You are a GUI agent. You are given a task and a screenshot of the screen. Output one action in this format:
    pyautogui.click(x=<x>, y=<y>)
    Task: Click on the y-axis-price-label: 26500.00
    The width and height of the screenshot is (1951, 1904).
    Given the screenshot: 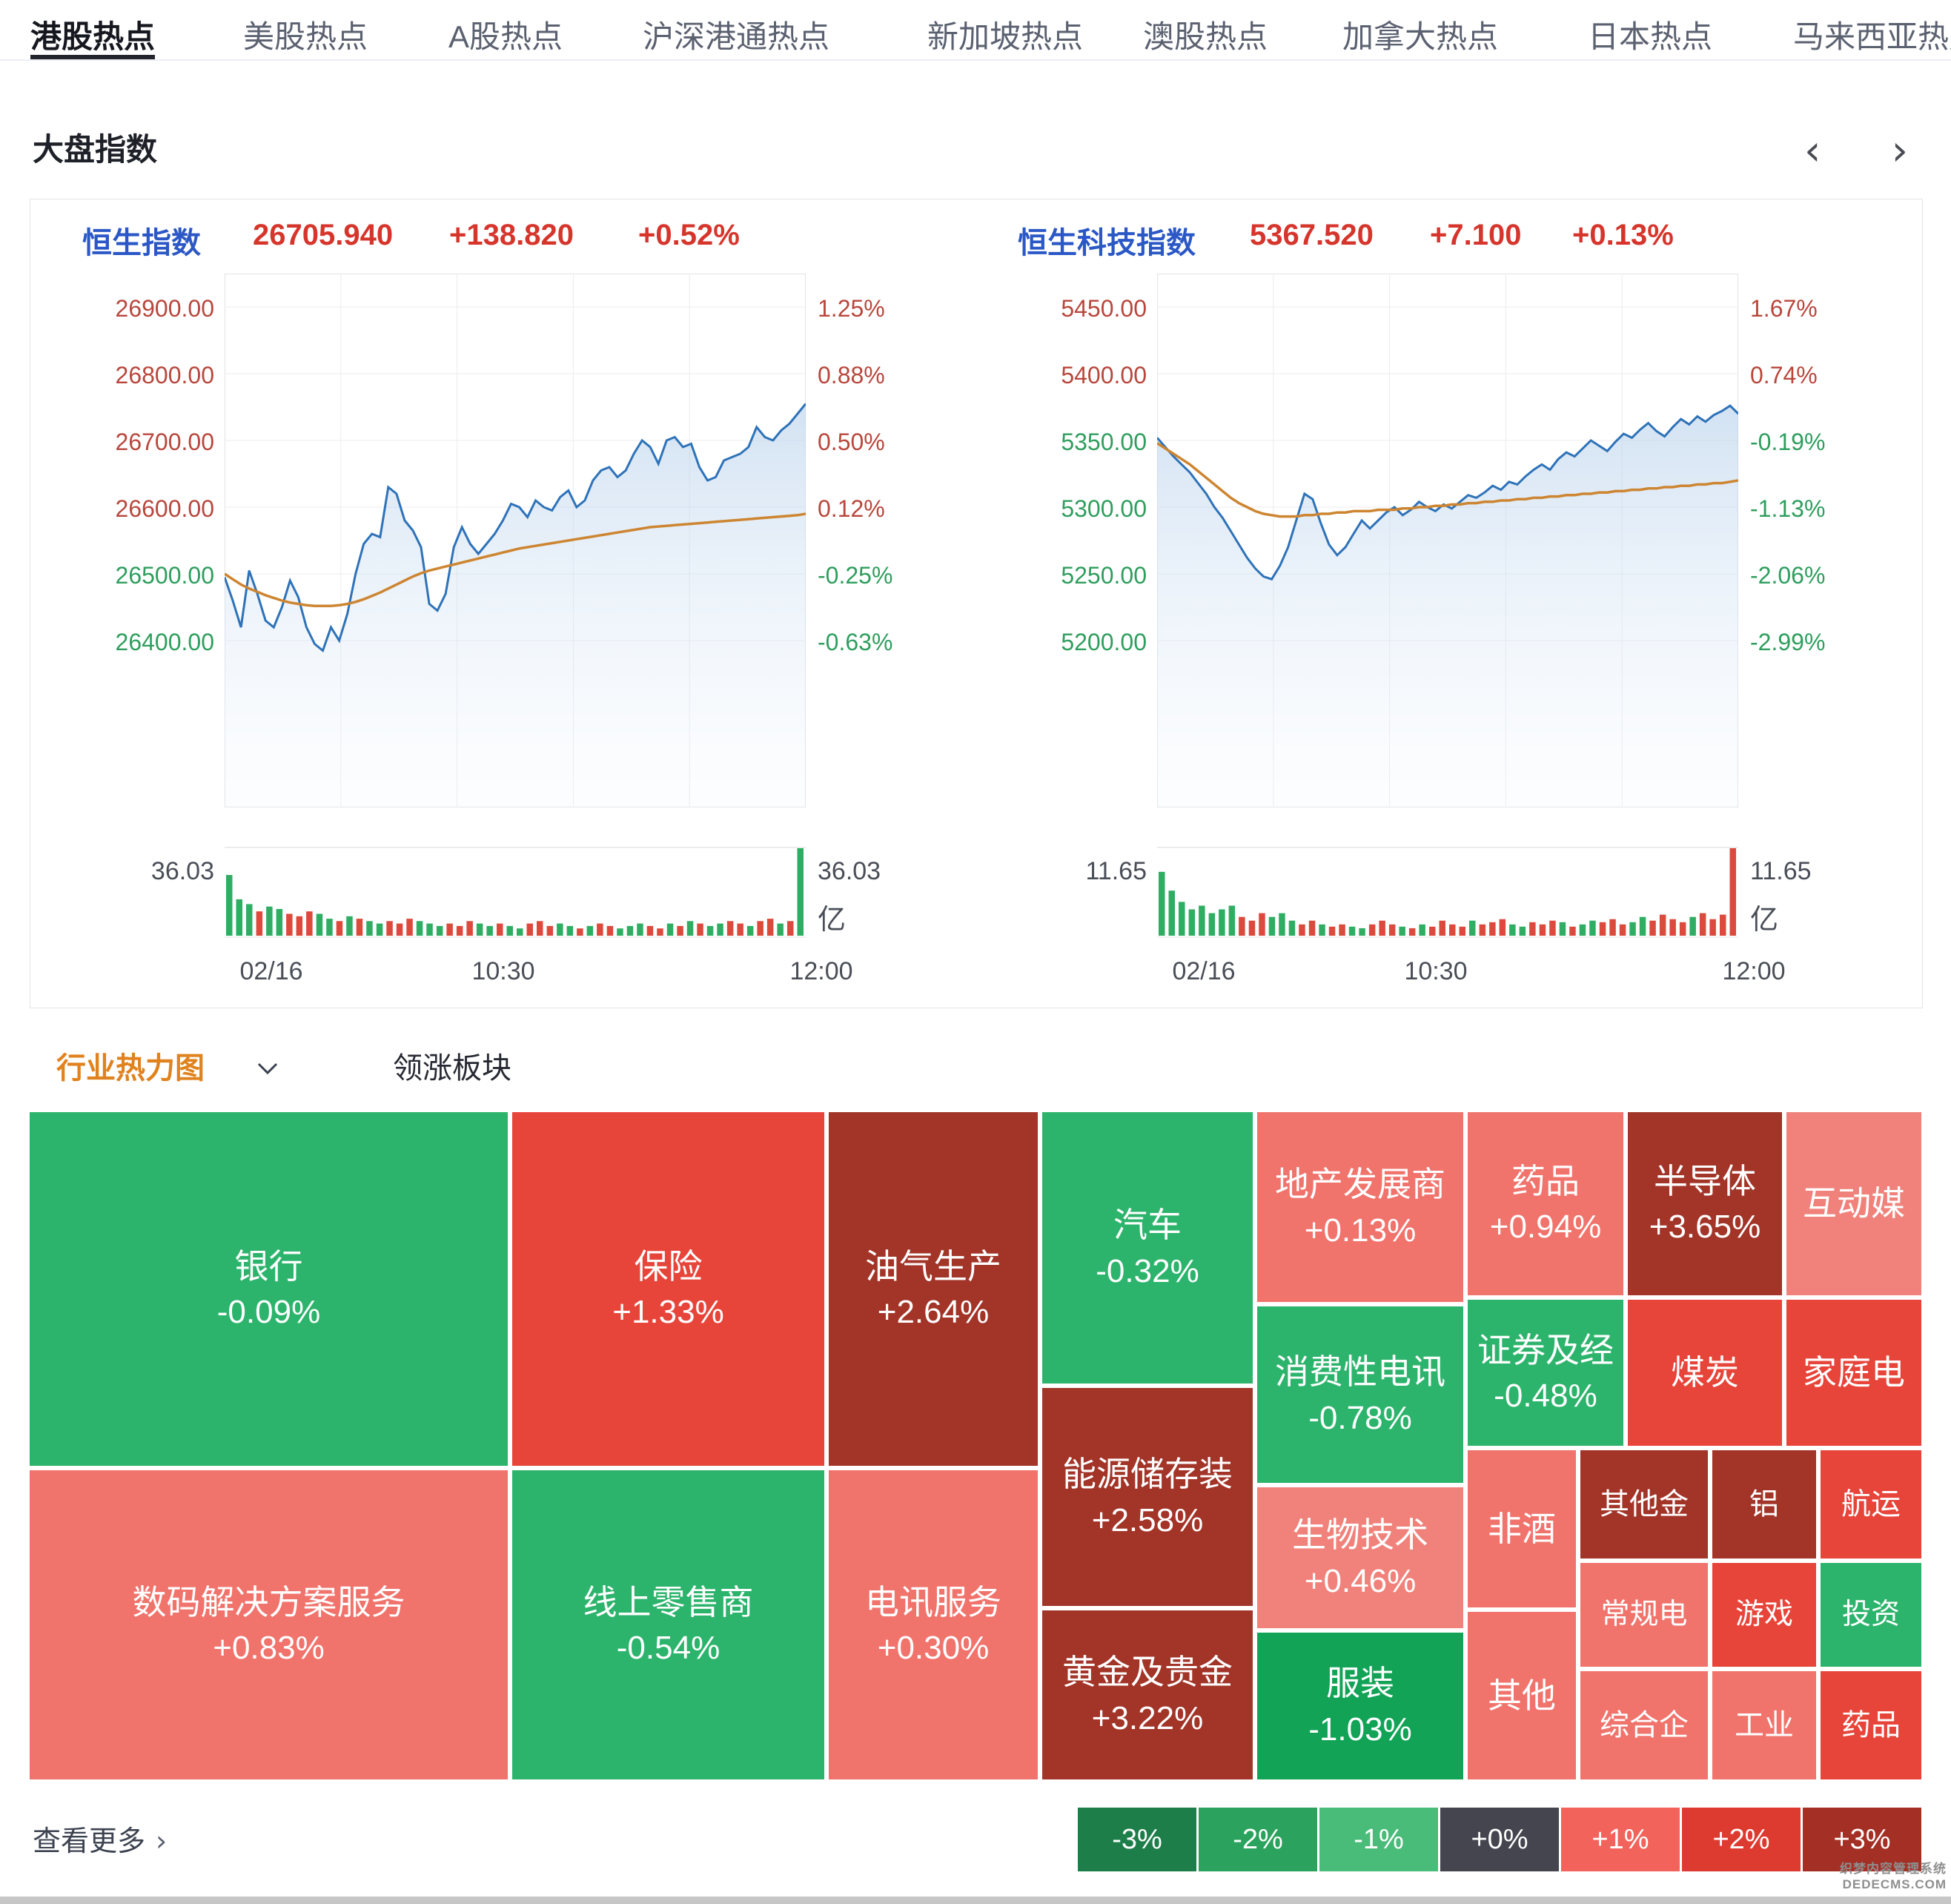 What is the action you would take?
    pyautogui.click(x=164, y=575)
    